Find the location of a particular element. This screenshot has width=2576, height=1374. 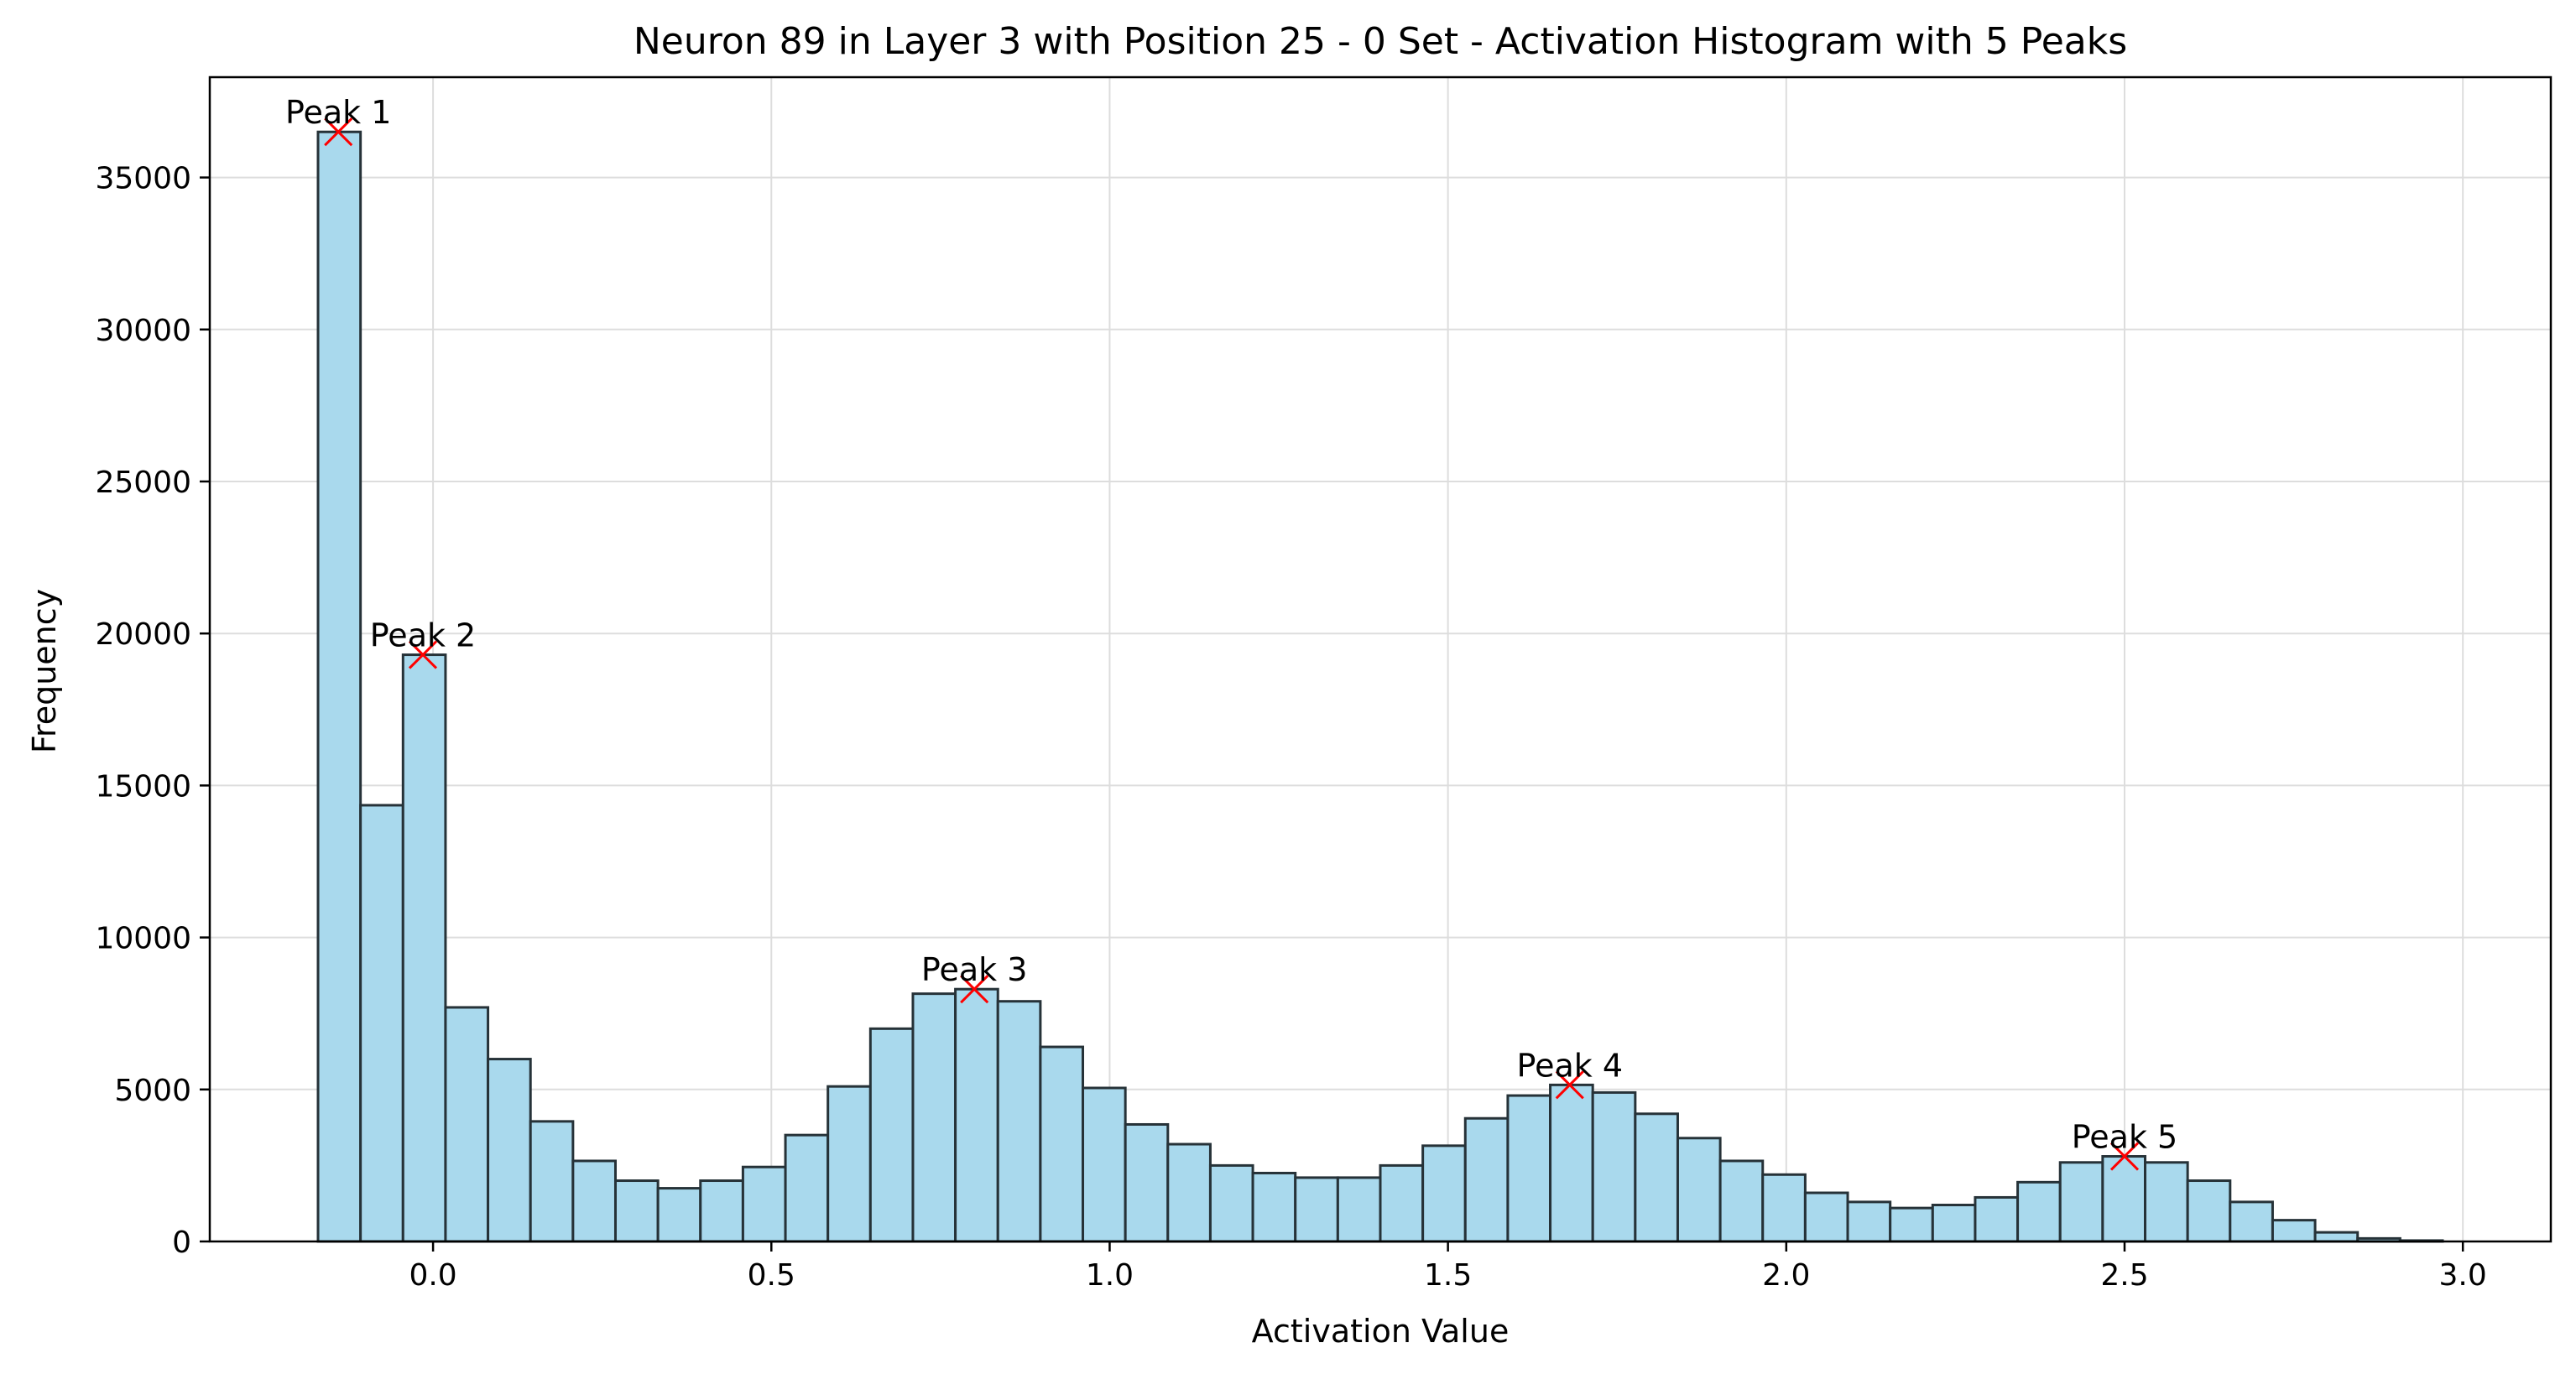

peak-label: Peak 1 is located at coordinates (338, 112).